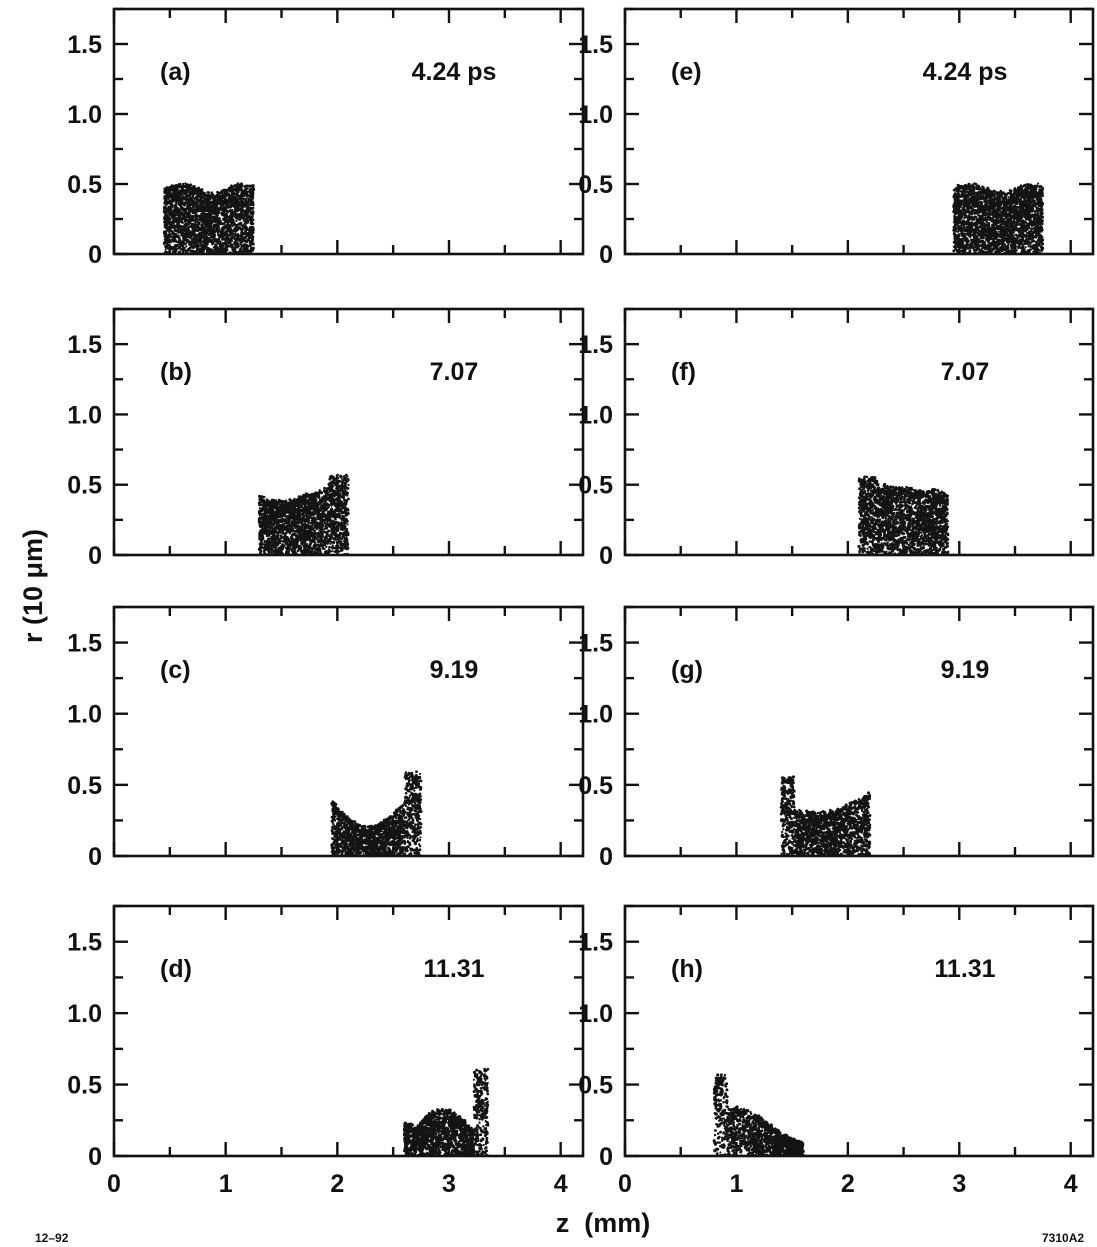 Image resolution: width=1097 pixels, height=1247 pixels. I want to click on panel-a: 00.51.01.5(a) 4.24 ps, so click(326, 138).